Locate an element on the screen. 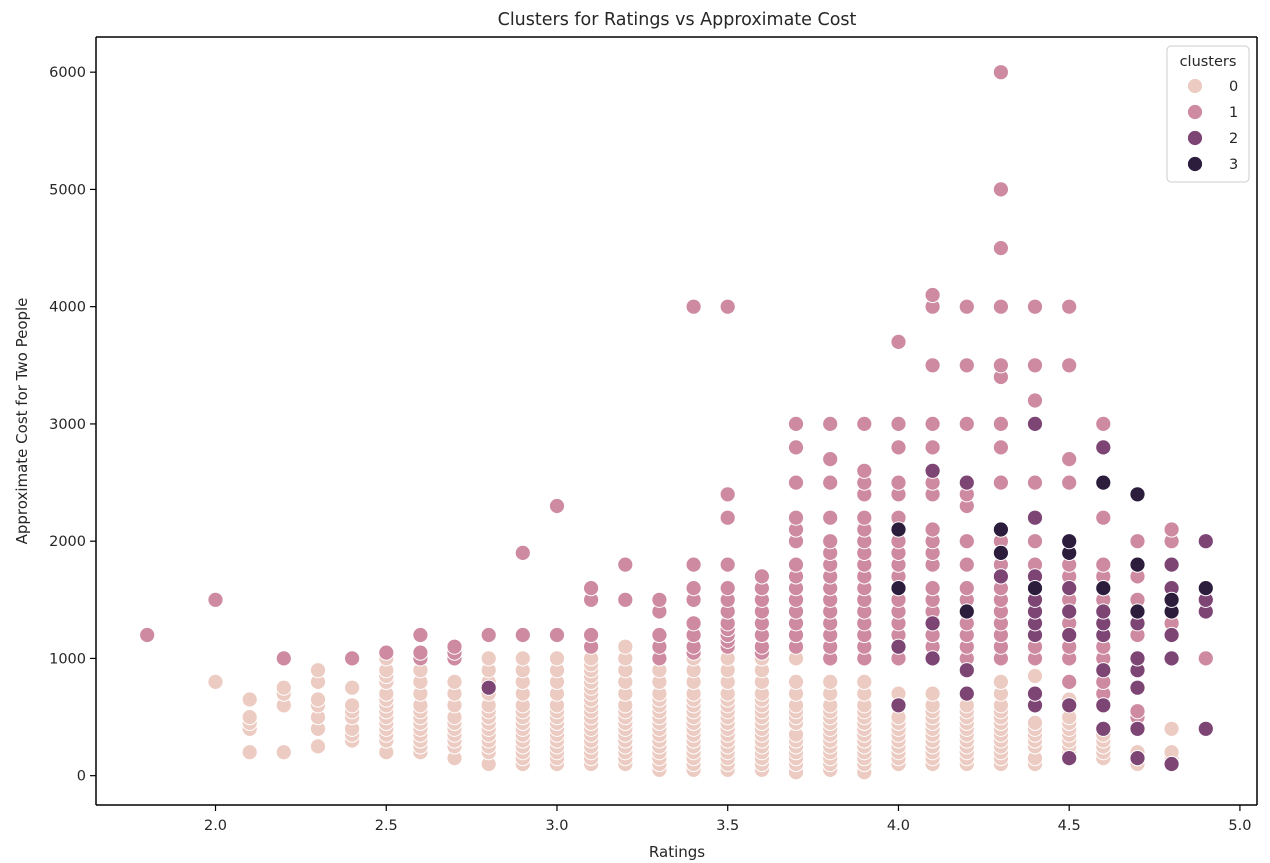  y-tick-label: 3000 is located at coordinates (67, 425).